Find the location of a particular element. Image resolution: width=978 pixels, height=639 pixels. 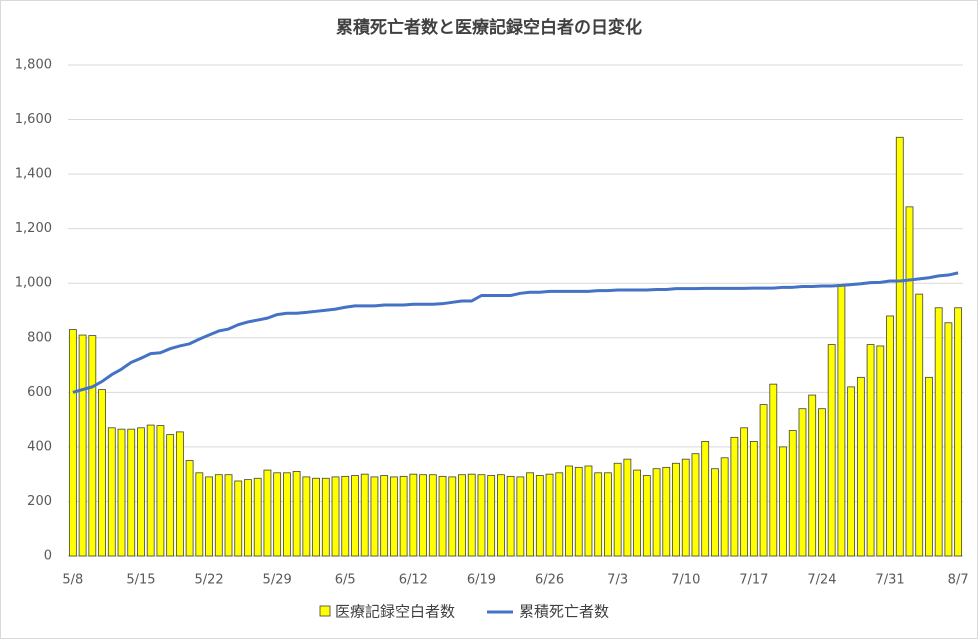

y-tick-label: 0 is located at coordinates (48, 556).